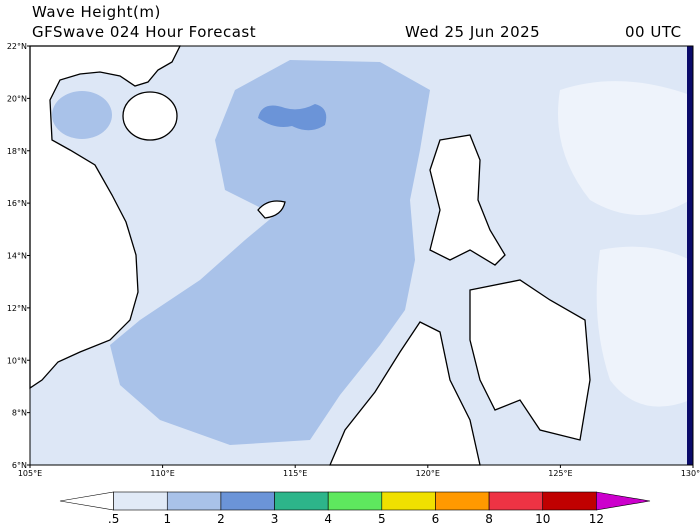 Image resolution: width=700 pixels, height=529 pixels. I want to click on borneo, so click(405, 393).